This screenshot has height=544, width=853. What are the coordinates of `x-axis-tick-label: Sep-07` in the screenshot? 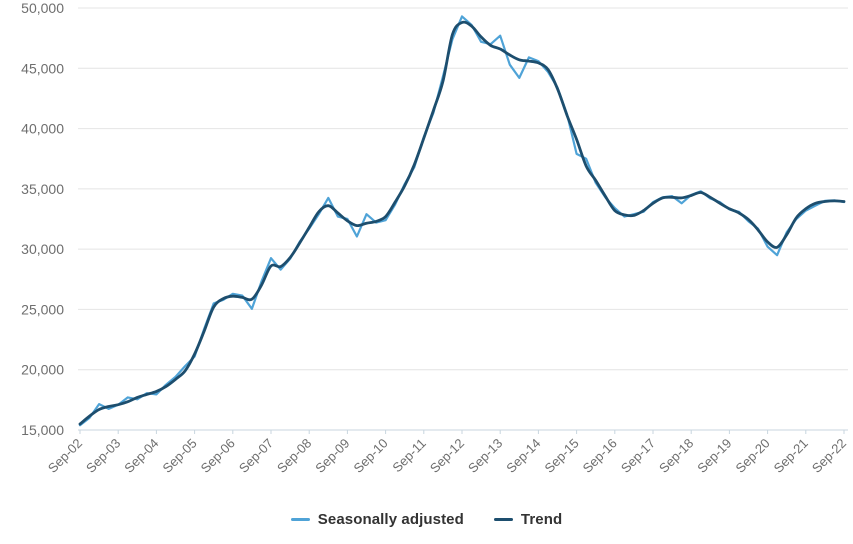 It's located at (256, 456).